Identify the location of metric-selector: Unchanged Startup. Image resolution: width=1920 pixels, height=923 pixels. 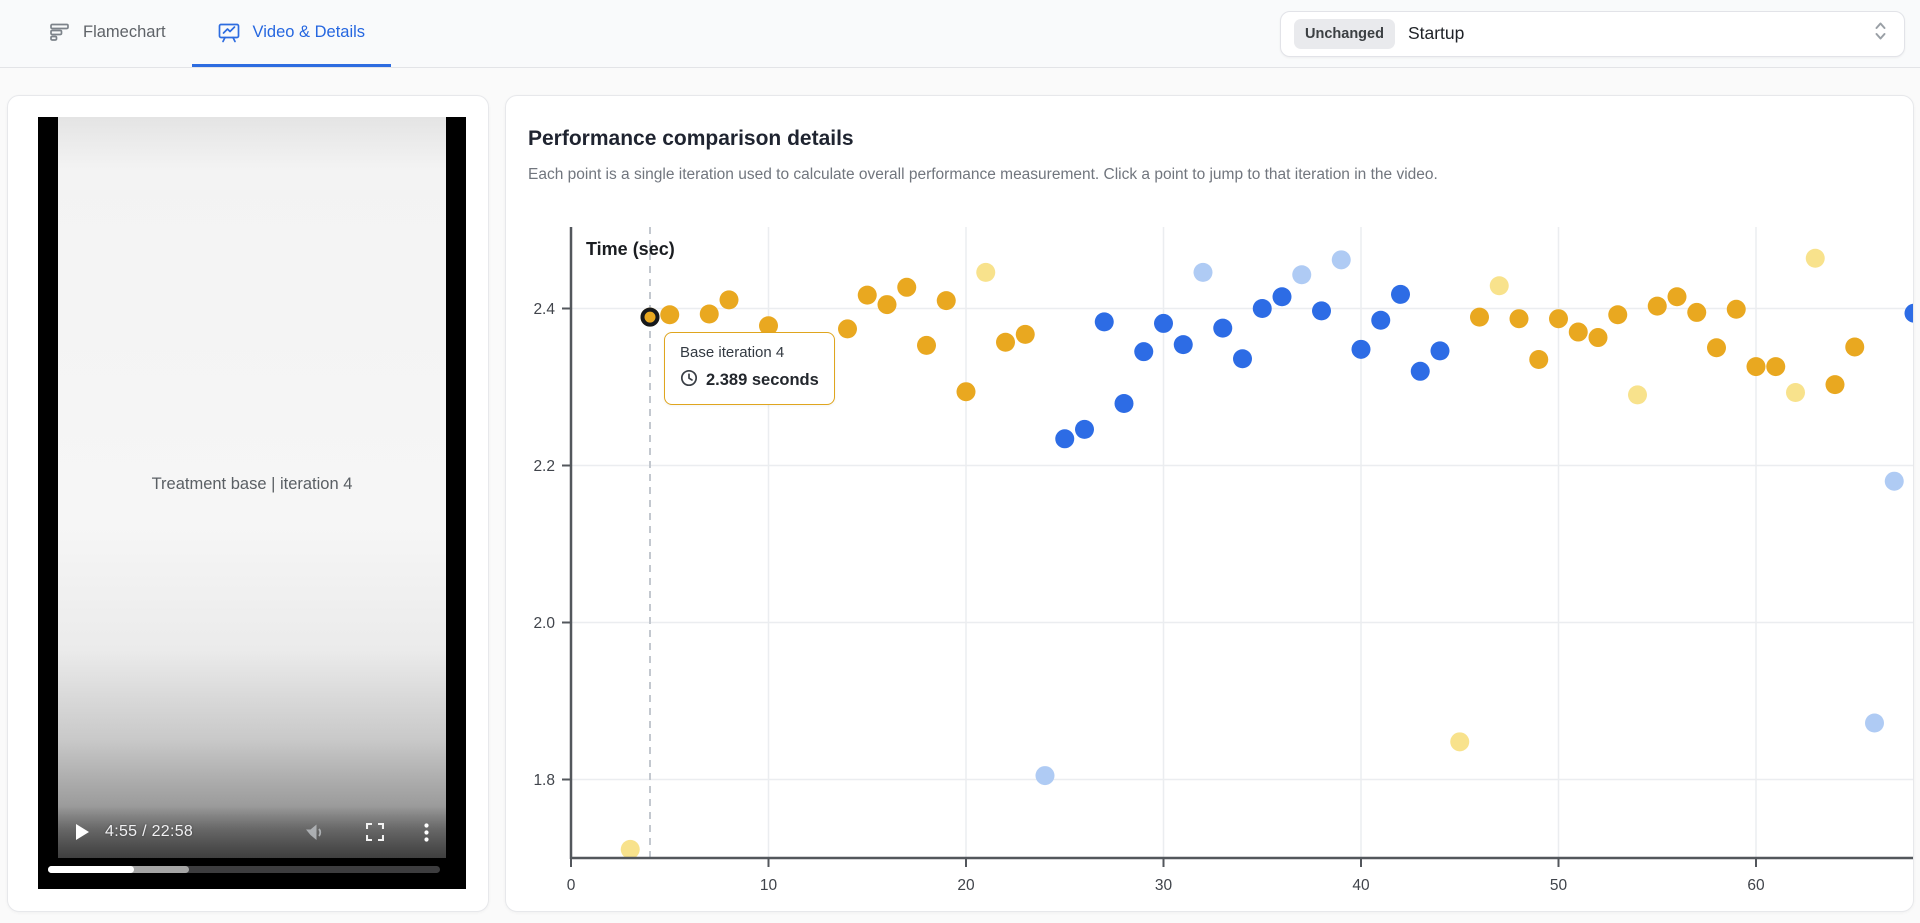
(1592, 33).